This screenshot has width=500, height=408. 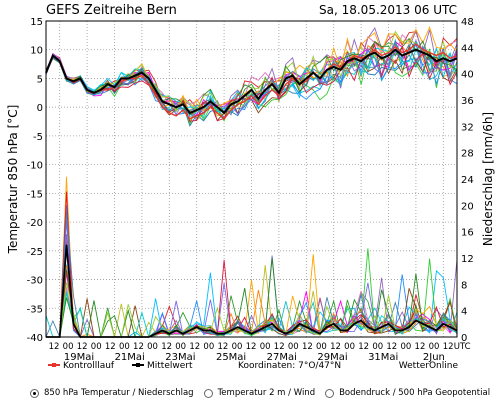 What do you see at coordinates (124, 347) in the screenshot?
I see `x-hour-label-5: 00` at bounding box center [124, 347].